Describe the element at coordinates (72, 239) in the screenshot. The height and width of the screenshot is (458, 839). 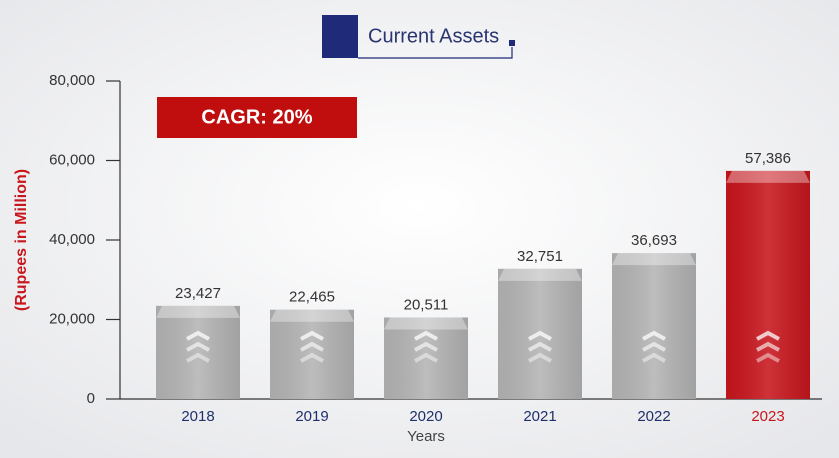
I see `y-tick-label: 40,000` at that location.